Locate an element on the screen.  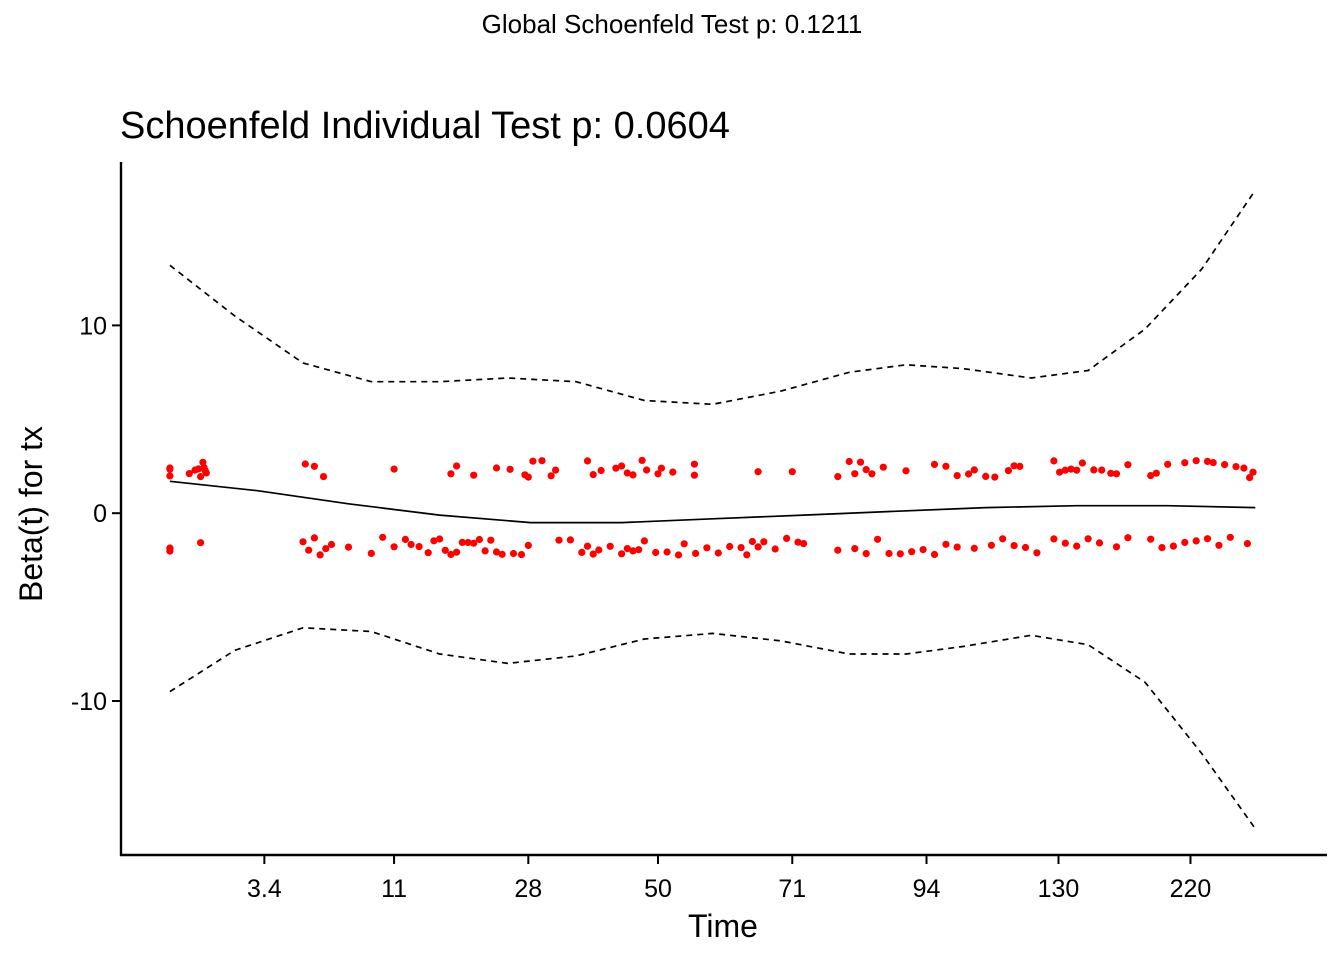
x-axis-label: Time is located at coordinates (723, 926).